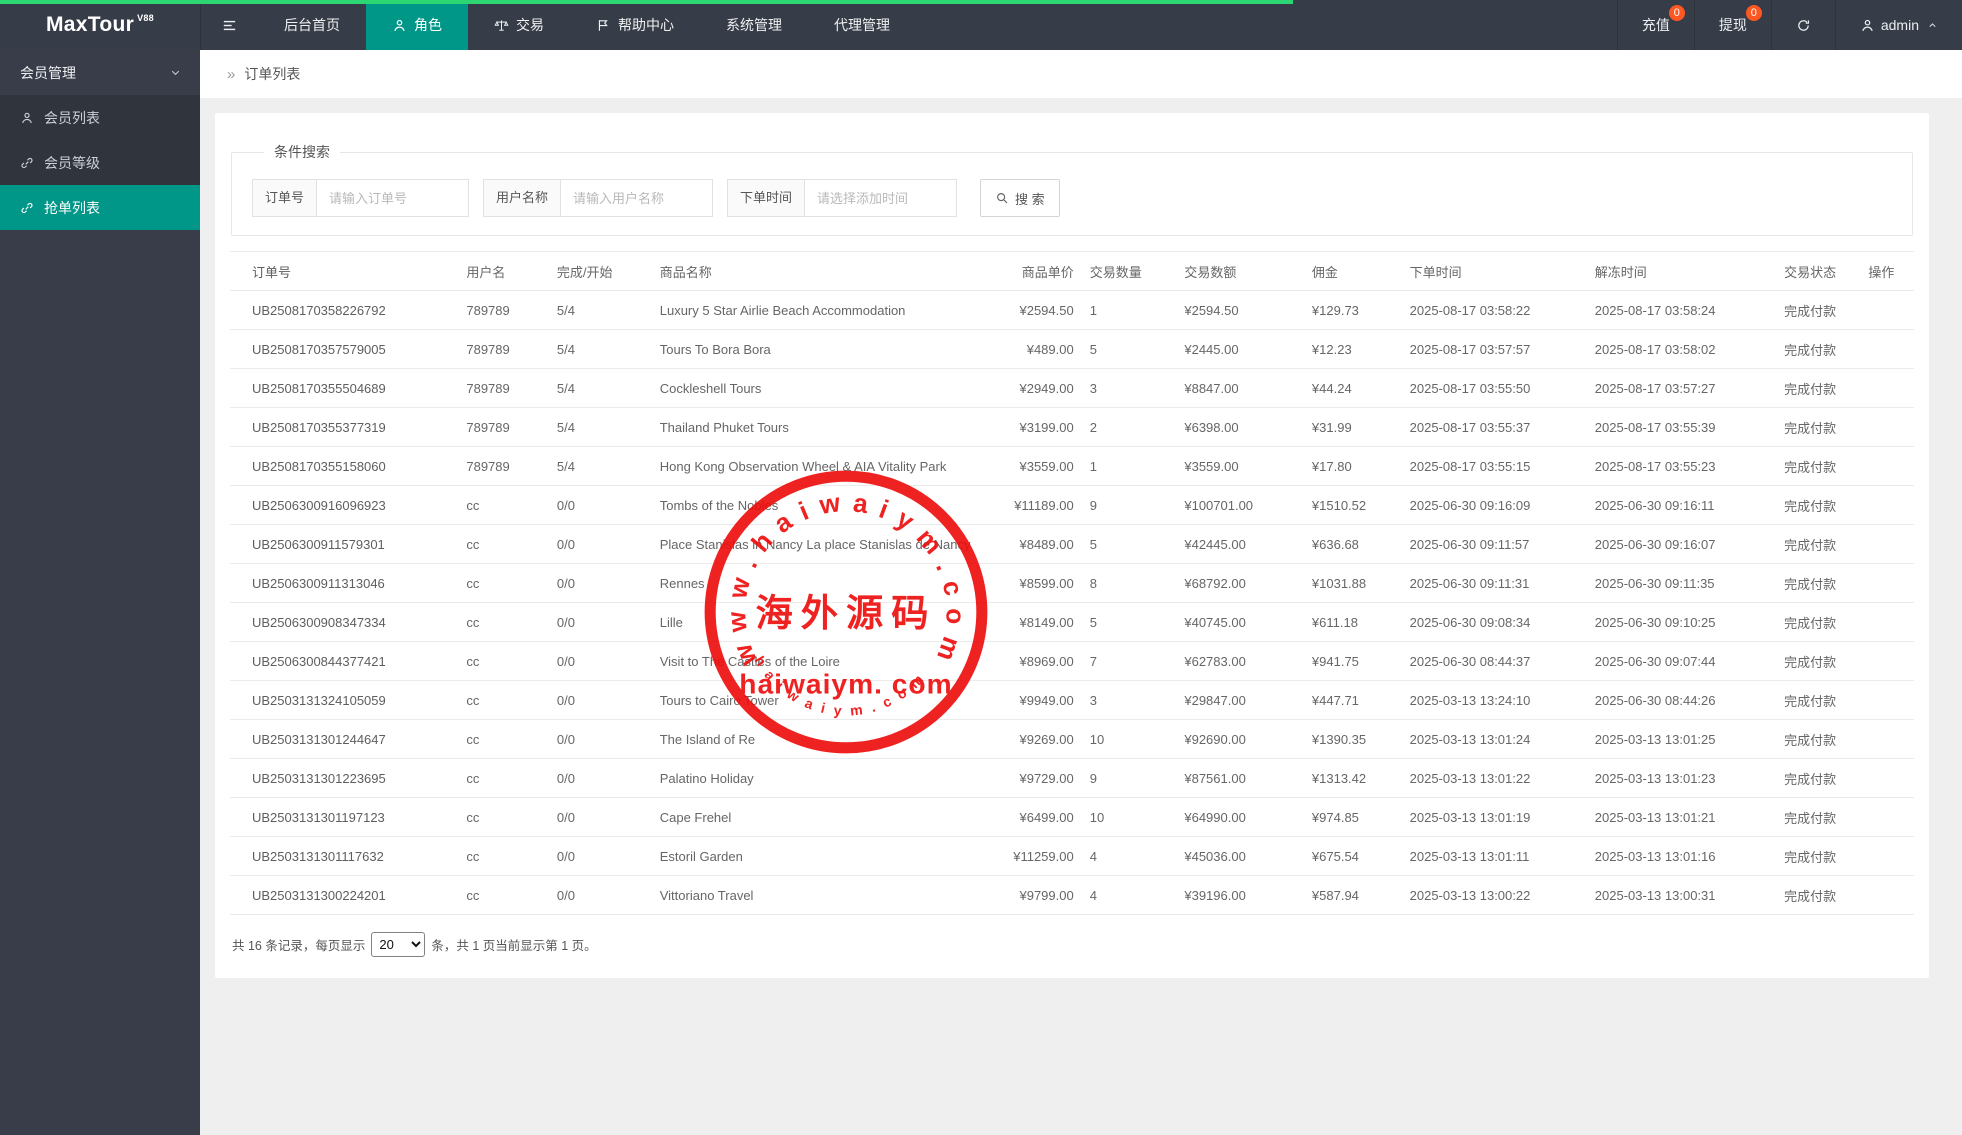 The width and height of the screenshot is (1962, 1135). I want to click on table-cell: Tours To Bora Bora, so click(814, 349).